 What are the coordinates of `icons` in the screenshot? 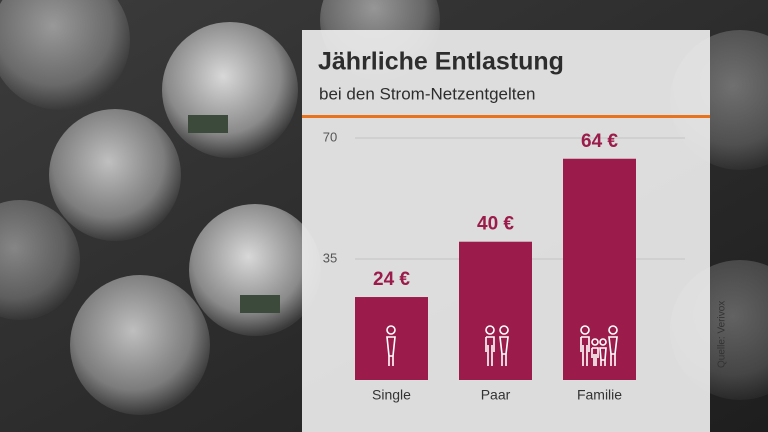 It's located at (502, 345).